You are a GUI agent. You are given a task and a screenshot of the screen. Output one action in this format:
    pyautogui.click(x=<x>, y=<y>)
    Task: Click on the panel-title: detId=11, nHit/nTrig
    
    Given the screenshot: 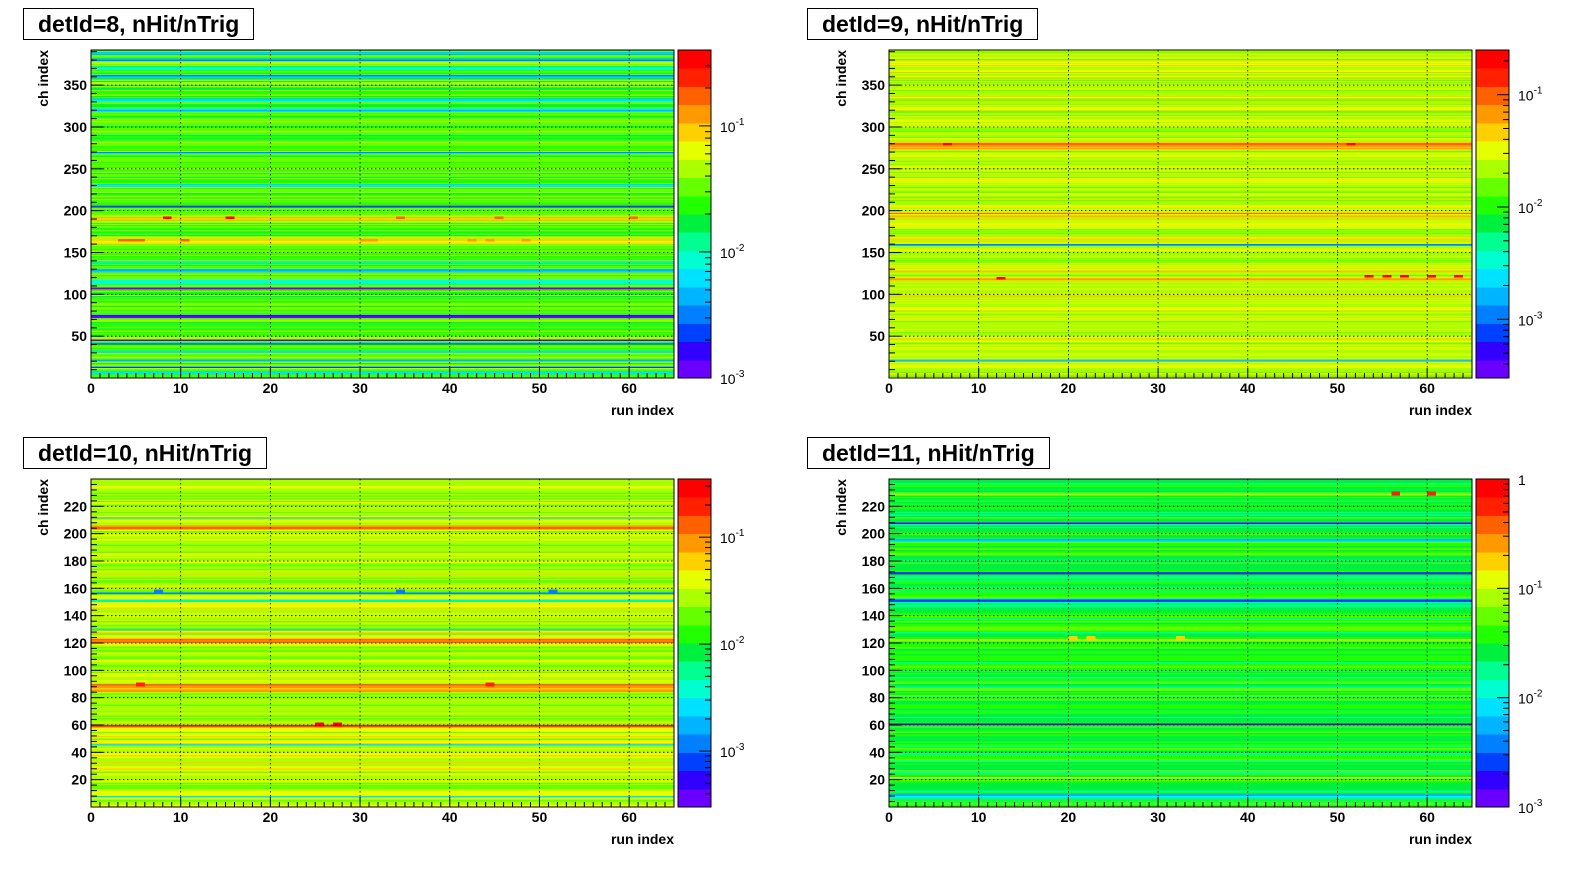 What is the action you would take?
    pyautogui.click(x=928, y=453)
    